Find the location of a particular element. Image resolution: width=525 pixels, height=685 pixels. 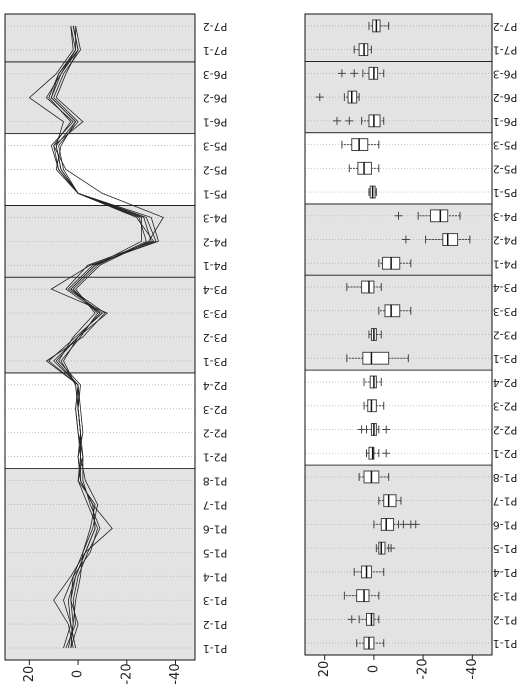

category-label: P6-2 is located at coordinates (215, 98).